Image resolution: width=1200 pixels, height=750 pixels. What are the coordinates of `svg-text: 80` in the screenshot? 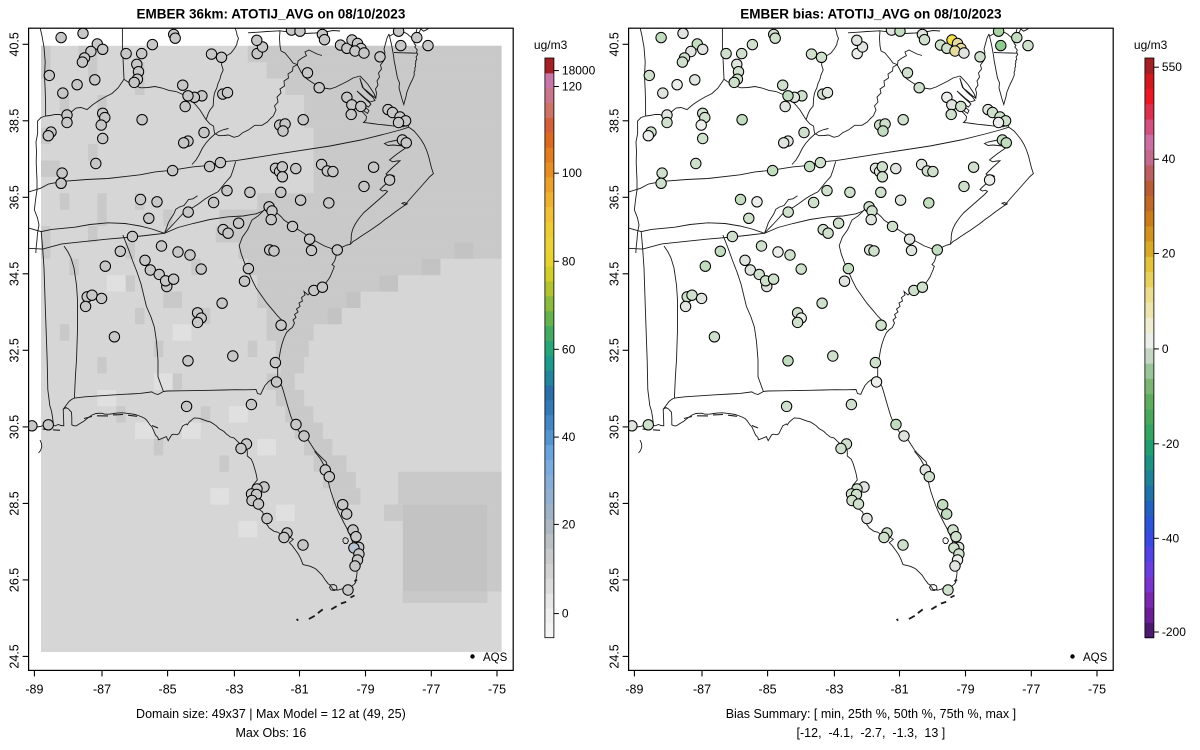 It's located at (569, 261).